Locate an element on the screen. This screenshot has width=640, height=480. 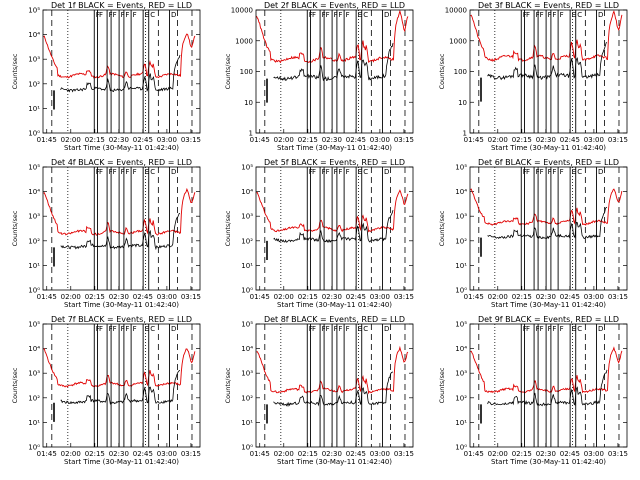
y-tick-label: 1 is located at coordinates (465, 134).